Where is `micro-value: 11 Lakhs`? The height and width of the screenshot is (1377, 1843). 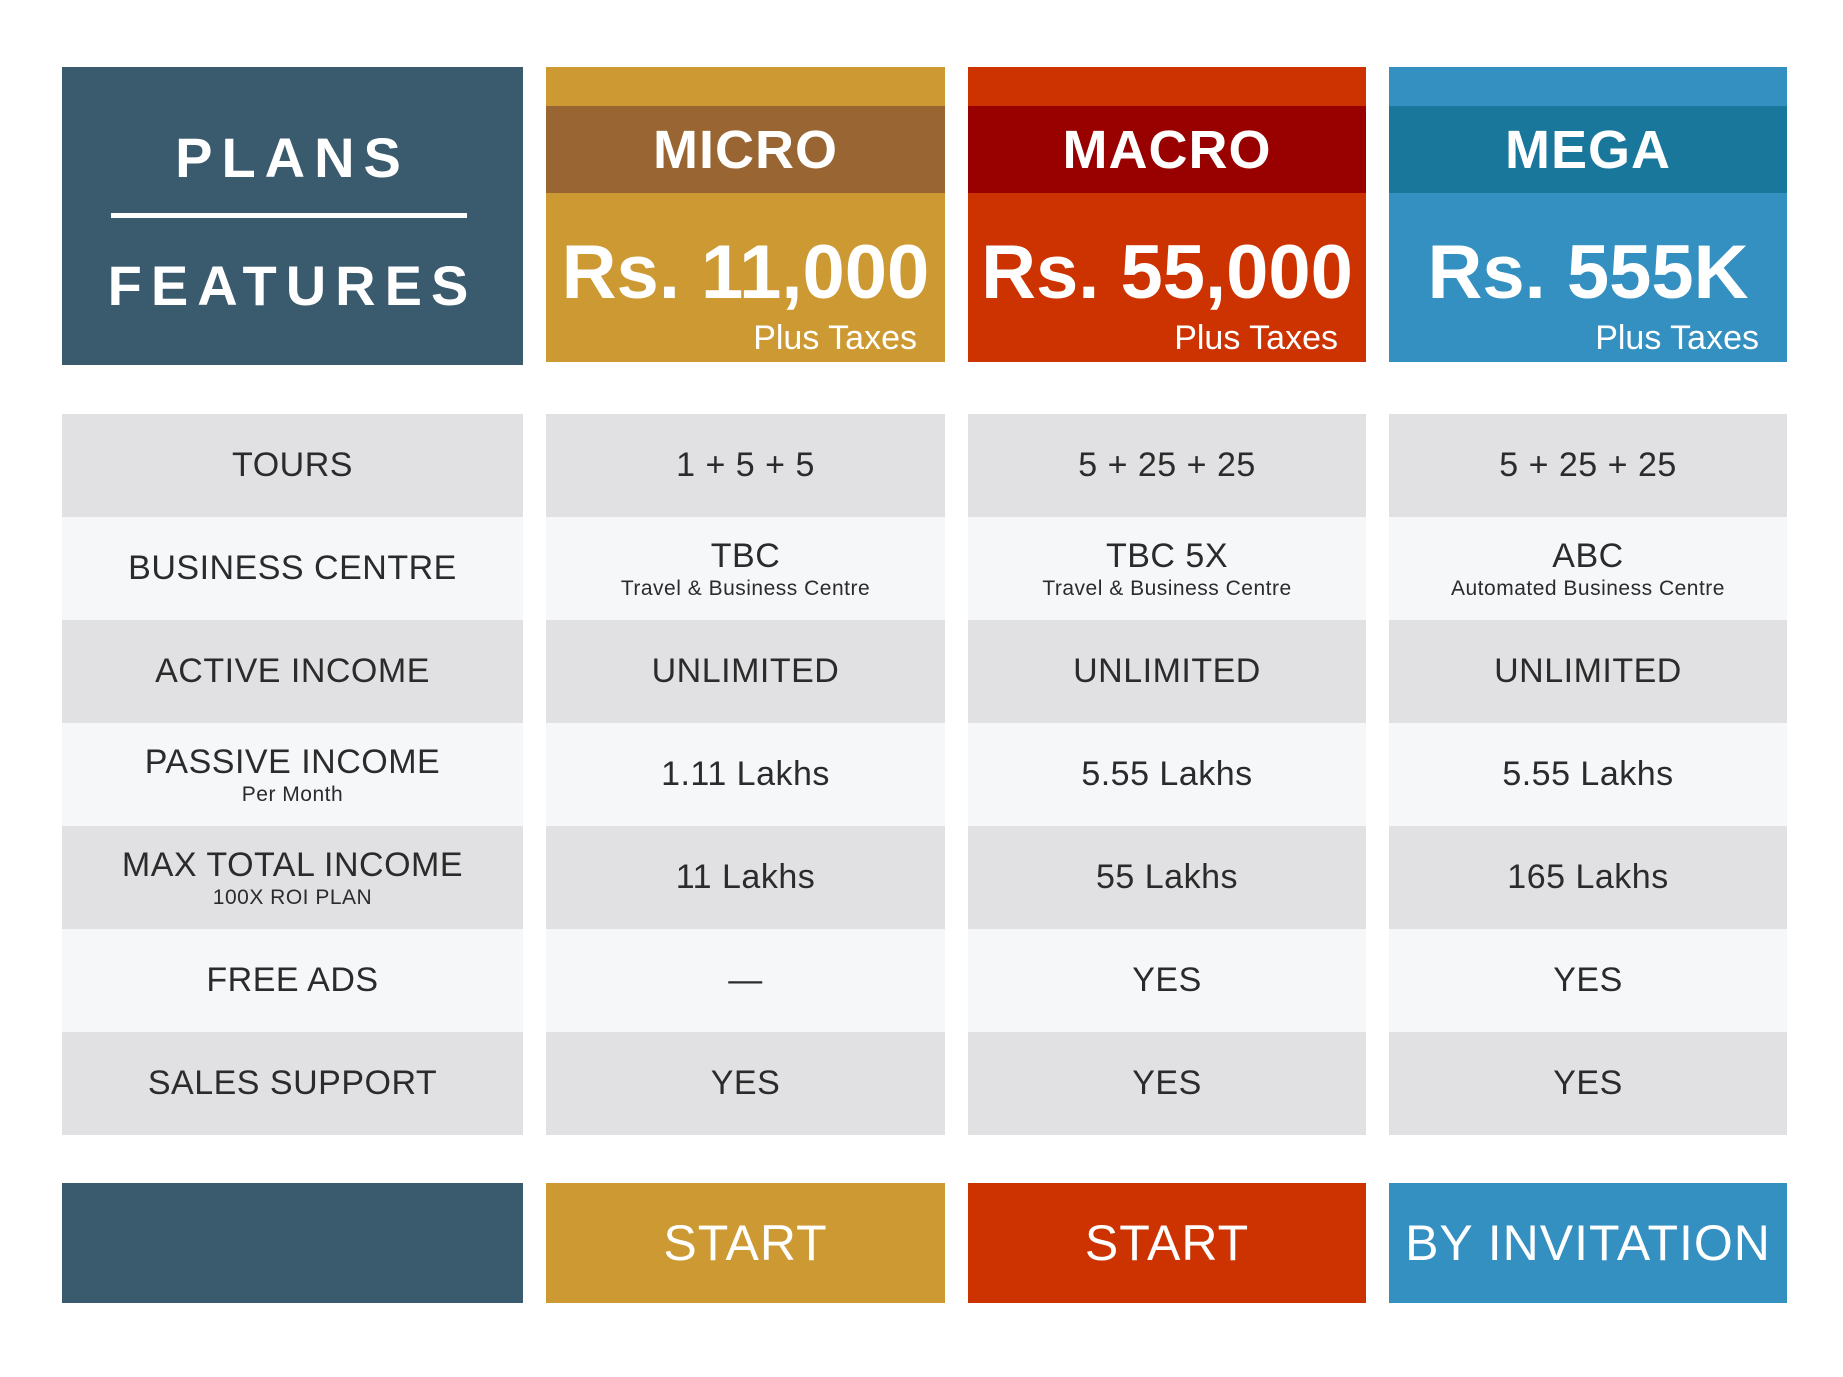
micro-value: 11 Lakhs is located at coordinates (745, 877).